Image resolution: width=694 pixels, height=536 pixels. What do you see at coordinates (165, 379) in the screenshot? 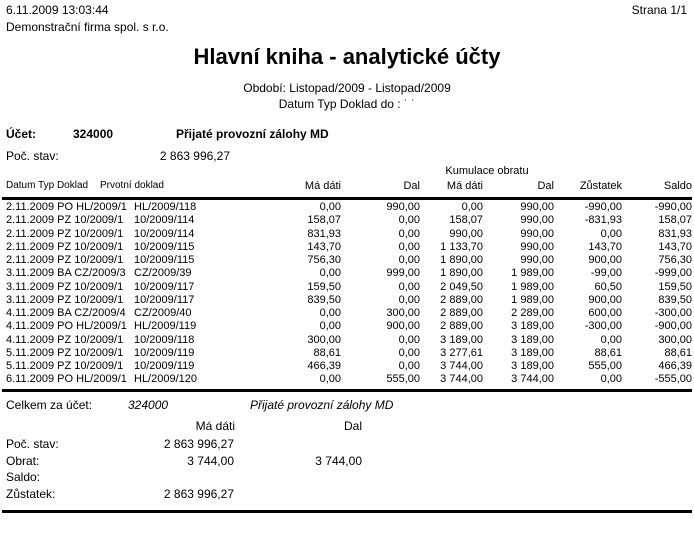
I see `row-cell: HL/2009/120` at bounding box center [165, 379].